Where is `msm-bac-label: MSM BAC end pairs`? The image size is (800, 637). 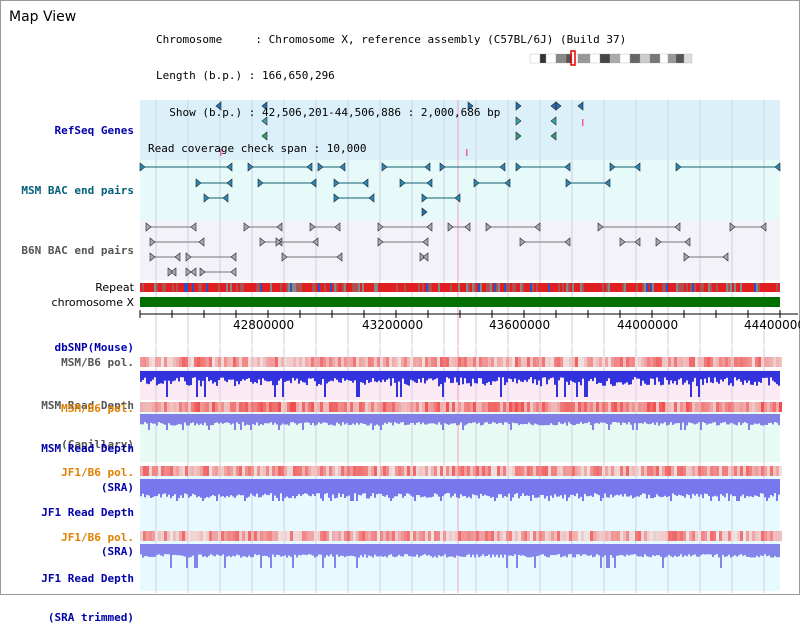 msm-bac-label: MSM BAC end pairs is located at coordinates (77, 190).